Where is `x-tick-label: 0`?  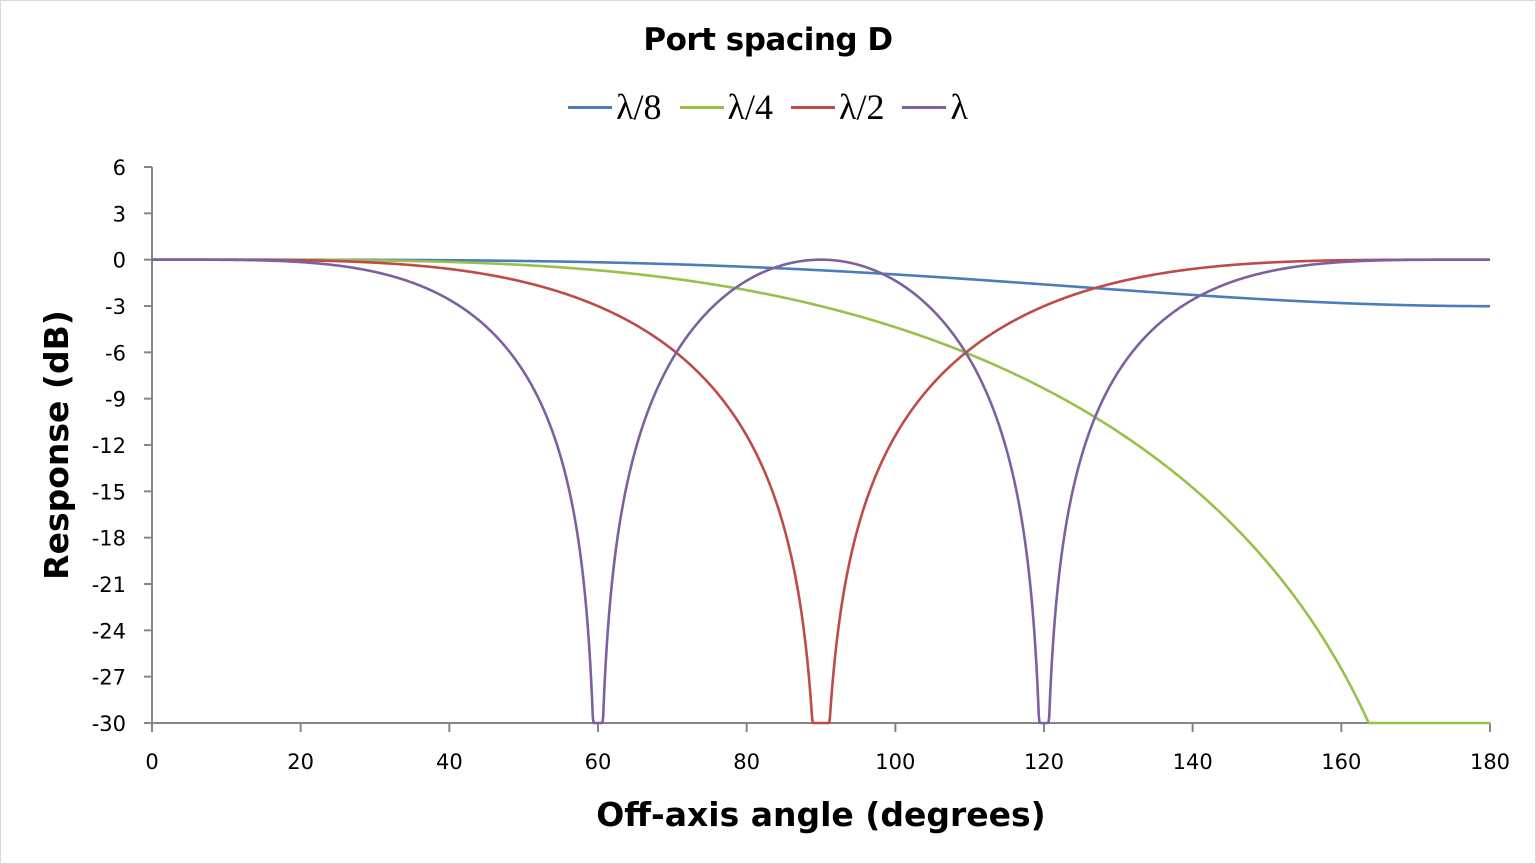 x-tick-label: 0 is located at coordinates (151, 762).